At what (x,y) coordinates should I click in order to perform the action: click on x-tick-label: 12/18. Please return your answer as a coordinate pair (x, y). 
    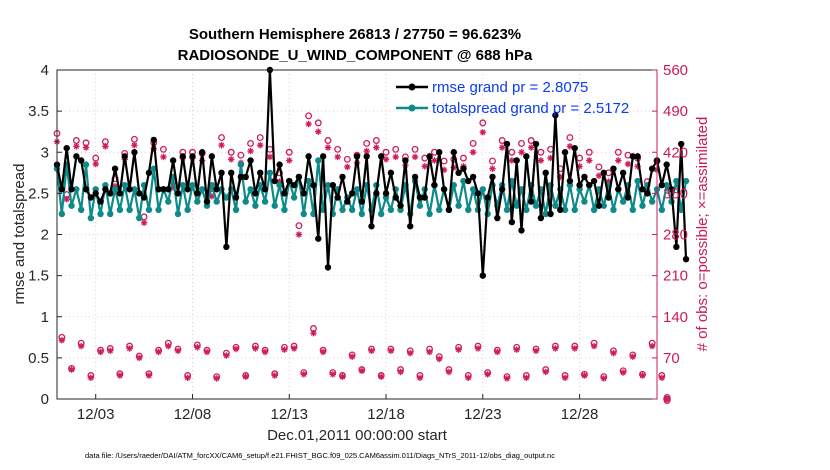
    Looking at the image, I should click on (386, 414).